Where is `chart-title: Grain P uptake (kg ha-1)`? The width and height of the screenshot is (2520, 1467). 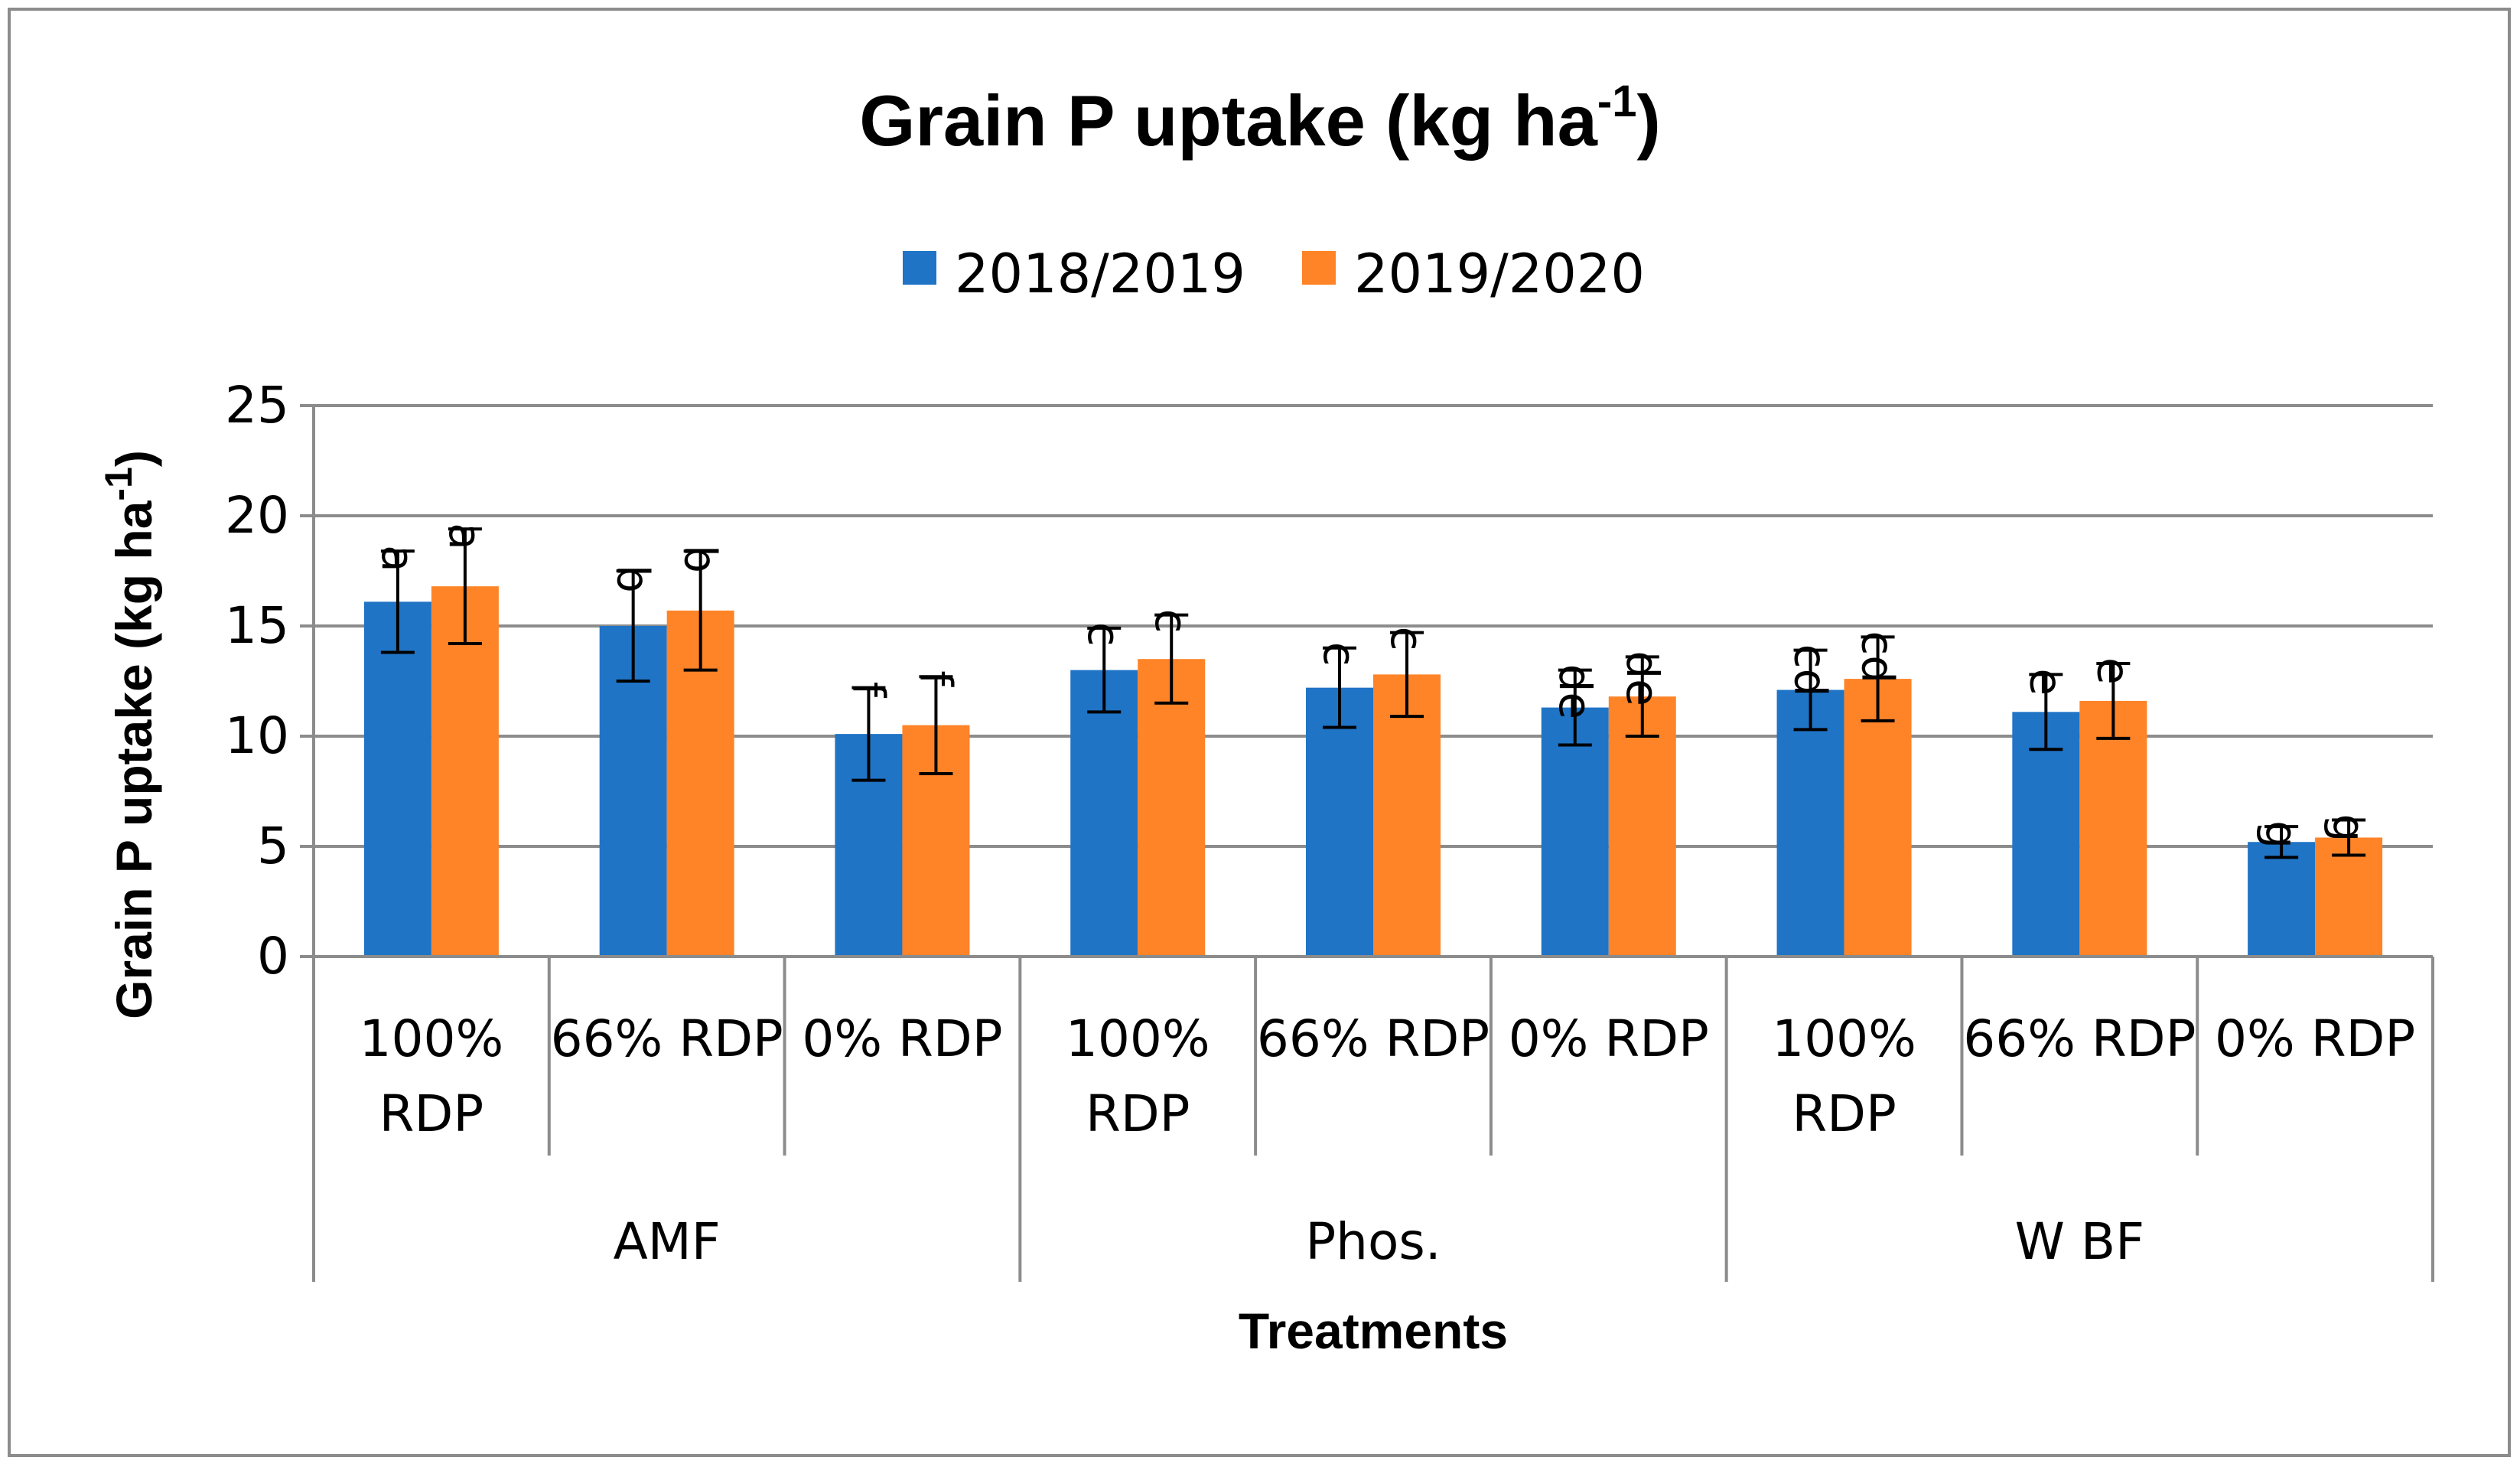
chart-title: Grain P uptake (kg ha-1) is located at coordinates (1260, 119).